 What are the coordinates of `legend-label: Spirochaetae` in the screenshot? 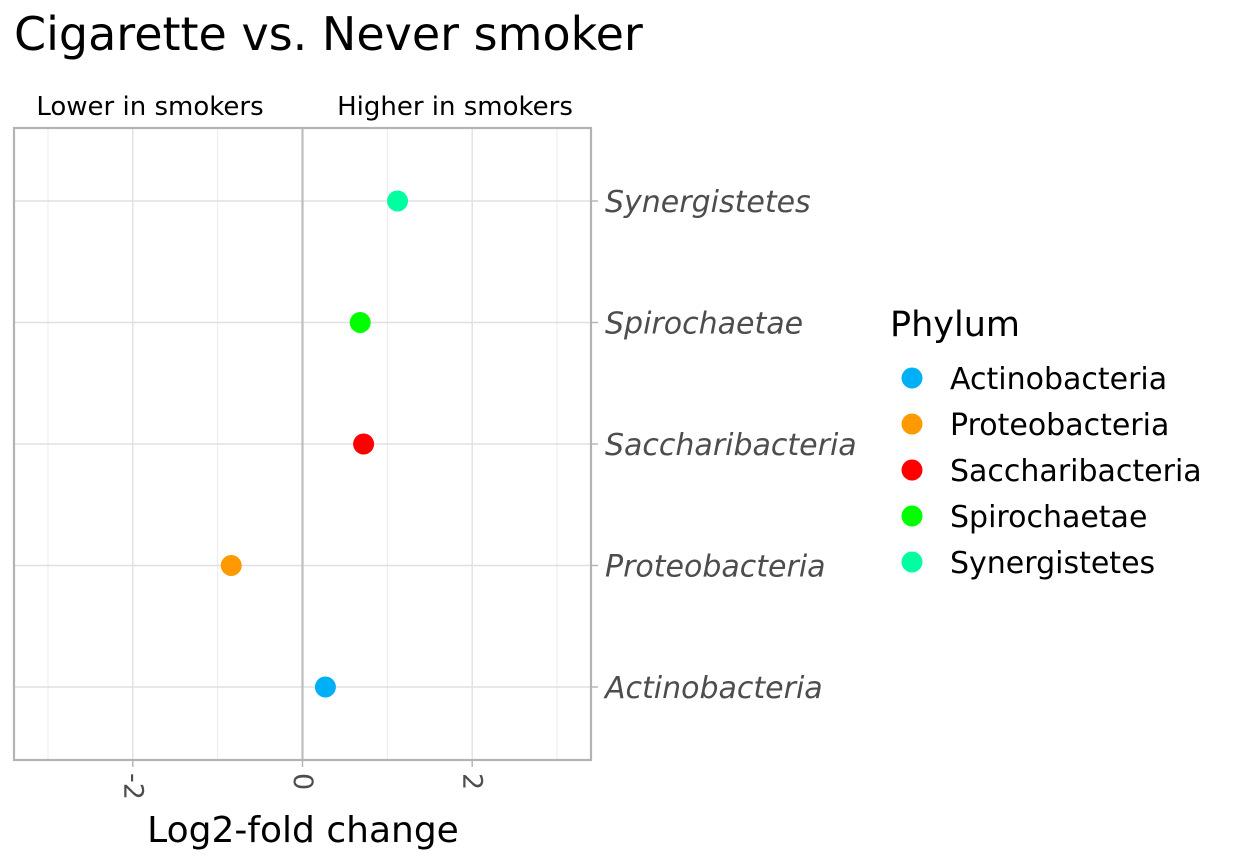 It's located at (1048, 517).